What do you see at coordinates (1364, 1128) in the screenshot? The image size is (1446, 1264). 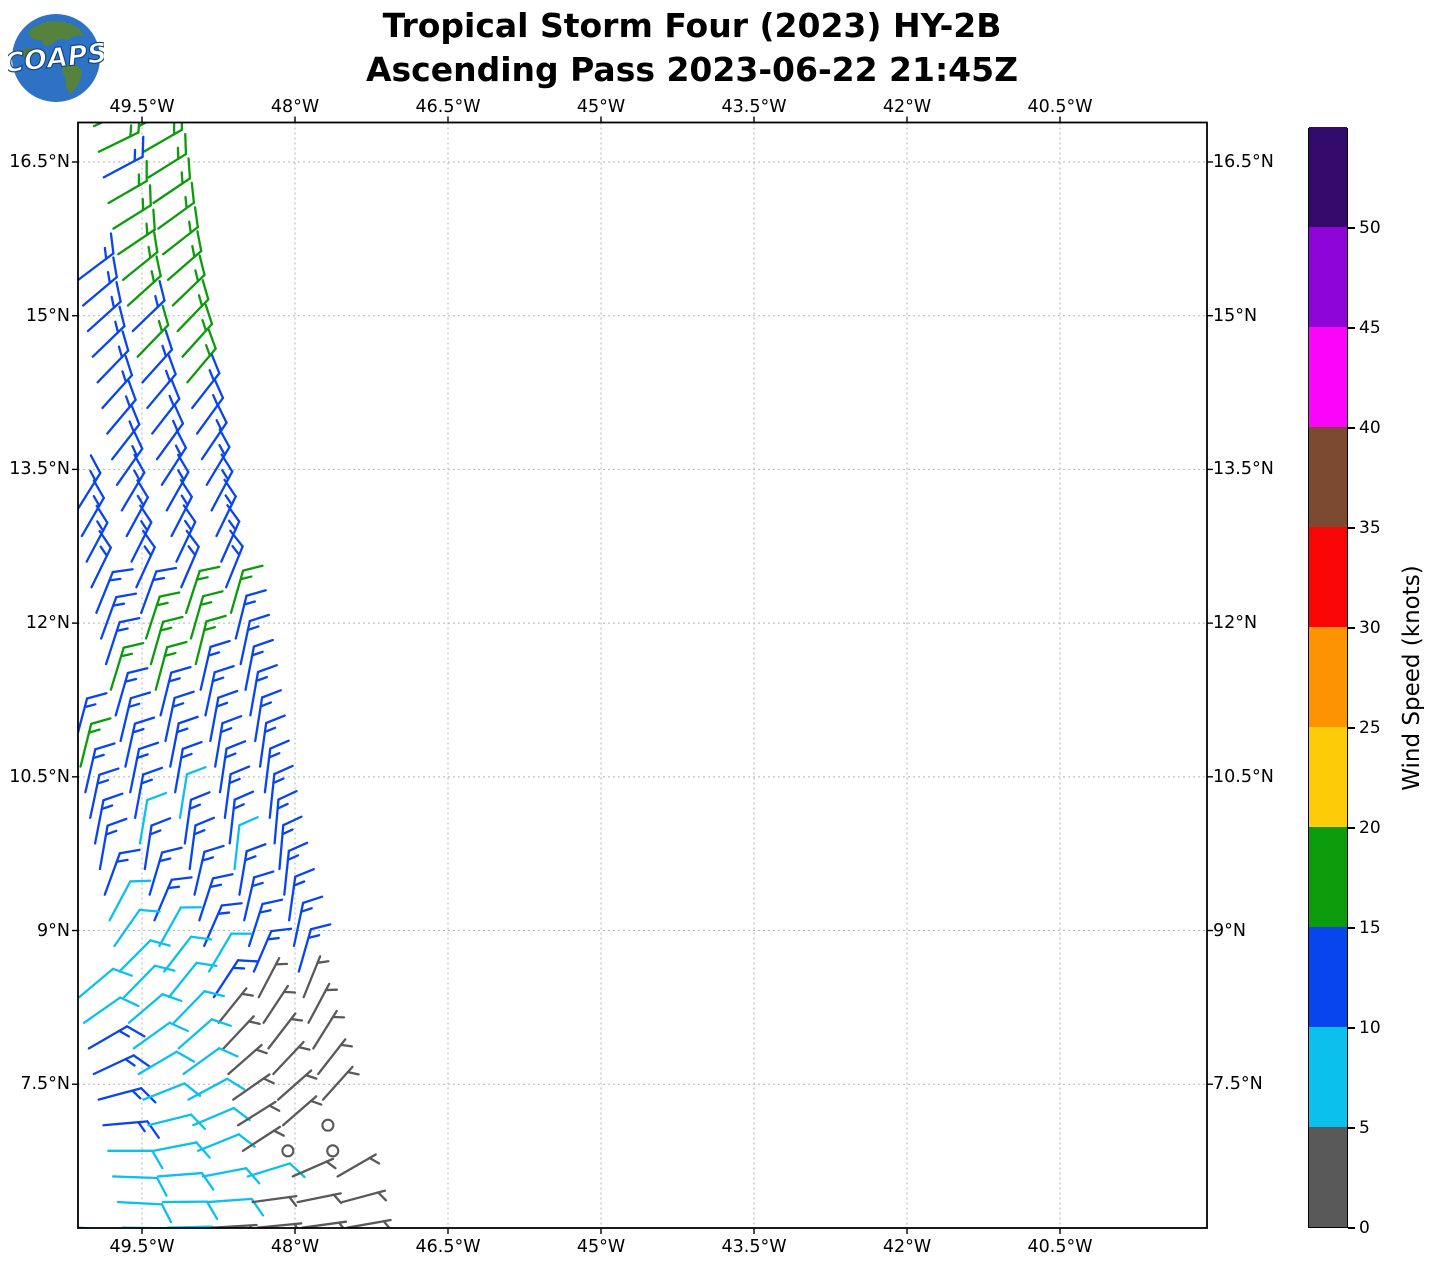 I see `colorbar-tick-label: 5` at bounding box center [1364, 1128].